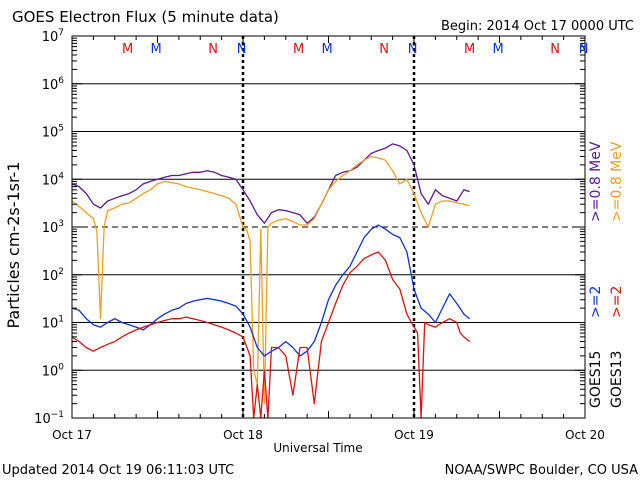 This screenshot has width=640, height=480. Describe the element at coordinates (596, 379) in the screenshot. I see `legend-label: GOES15` at that location.